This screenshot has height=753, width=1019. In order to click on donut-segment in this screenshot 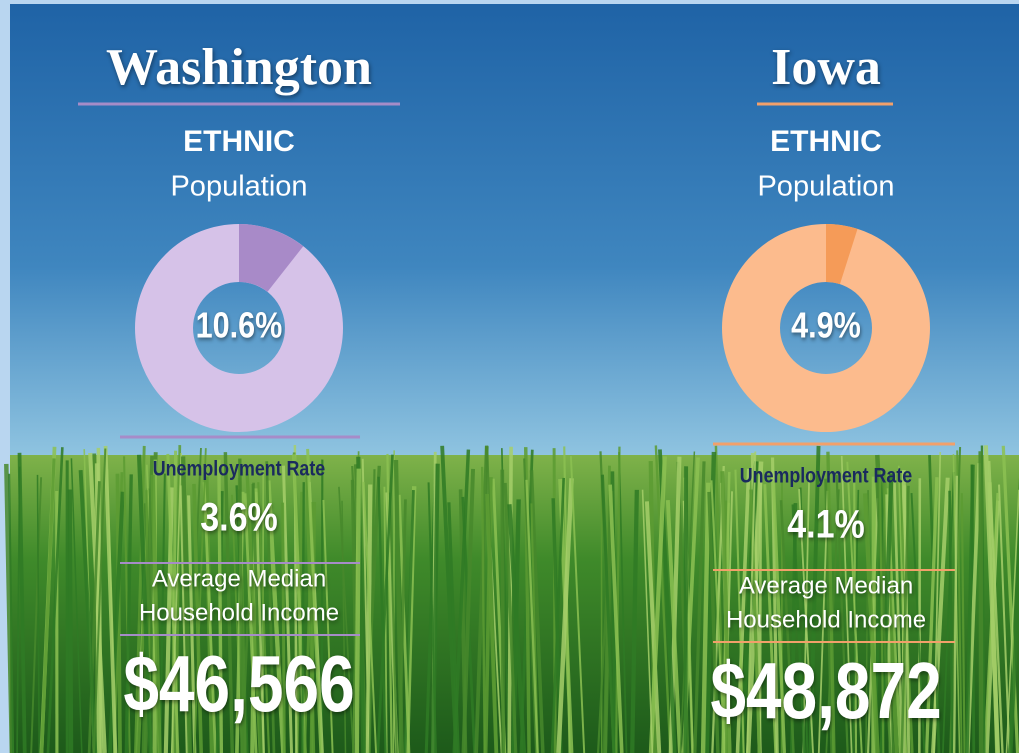, I will do `click(842, 254)`.